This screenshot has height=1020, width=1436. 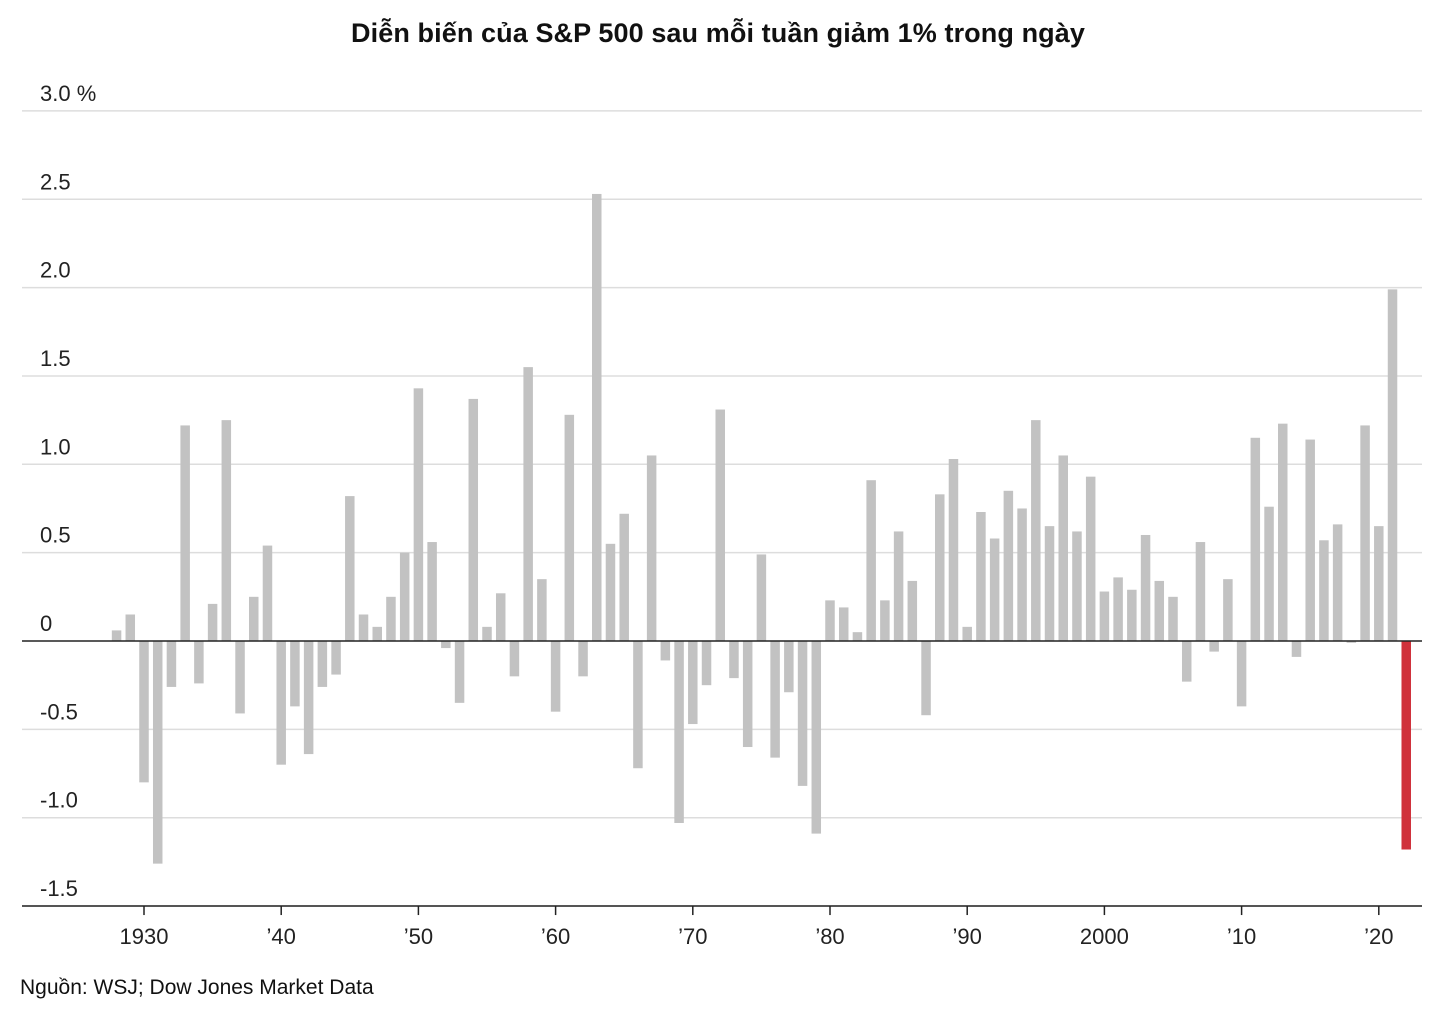 I want to click on y-tick-label: 1.0, so click(x=55, y=446).